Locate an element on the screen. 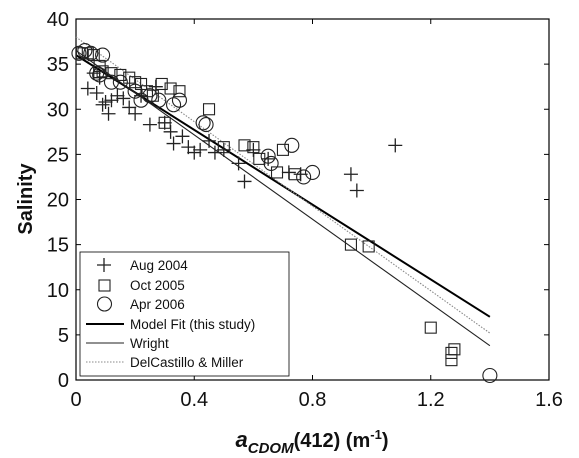 This screenshot has width=579, height=458. x-axis-title-subscript: CDOM is located at coordinates (271, 448).